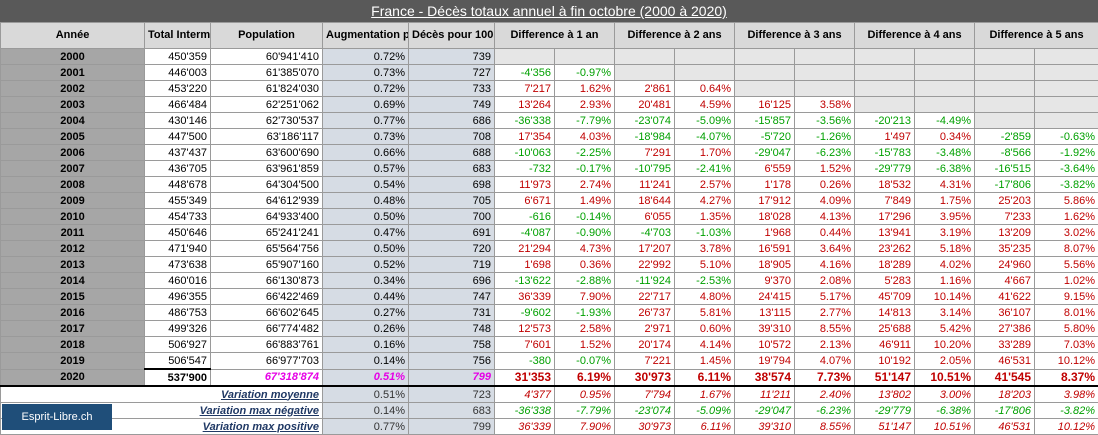 The height and width of the screenshot is (435, 1098). Describe the element at coordinates (825, 104) in the screenshot. I see `diff-3-percent: 3.58%` at that location.